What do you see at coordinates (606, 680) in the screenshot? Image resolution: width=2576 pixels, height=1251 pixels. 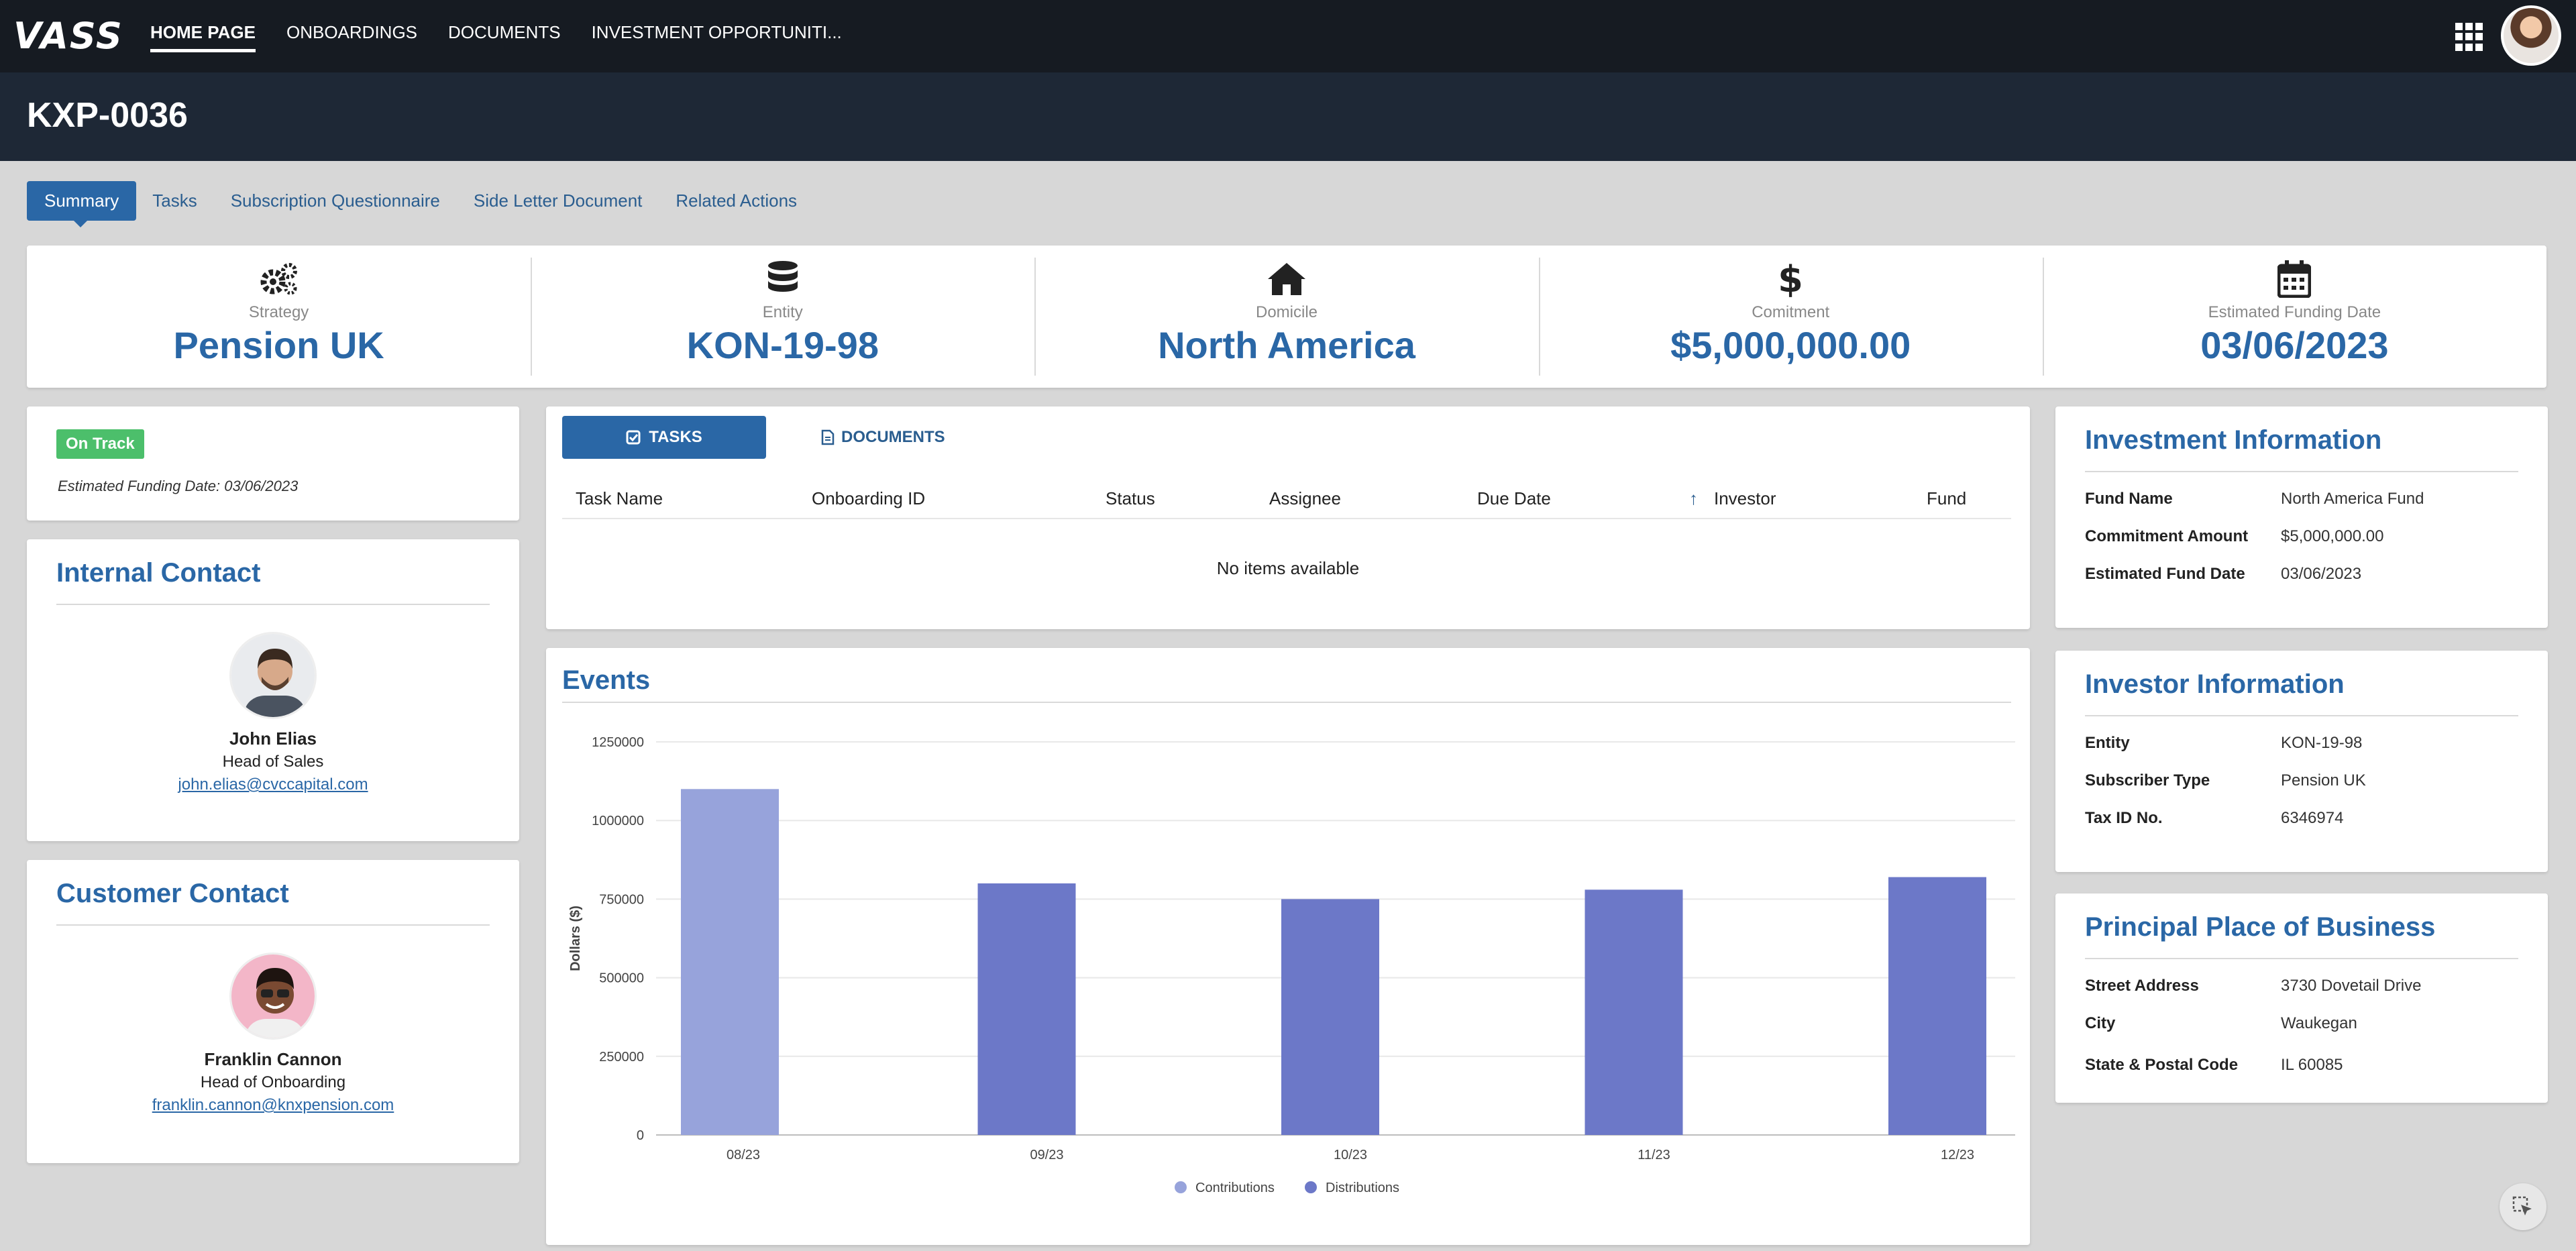 I see `events-title: Events` at bounding box center [606, 680].